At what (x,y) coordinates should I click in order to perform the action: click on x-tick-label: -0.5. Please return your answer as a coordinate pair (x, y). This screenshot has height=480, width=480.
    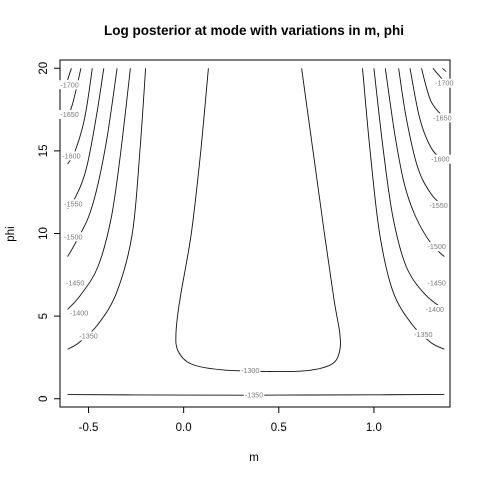
    Looking at the image, I should click on (89, 428).